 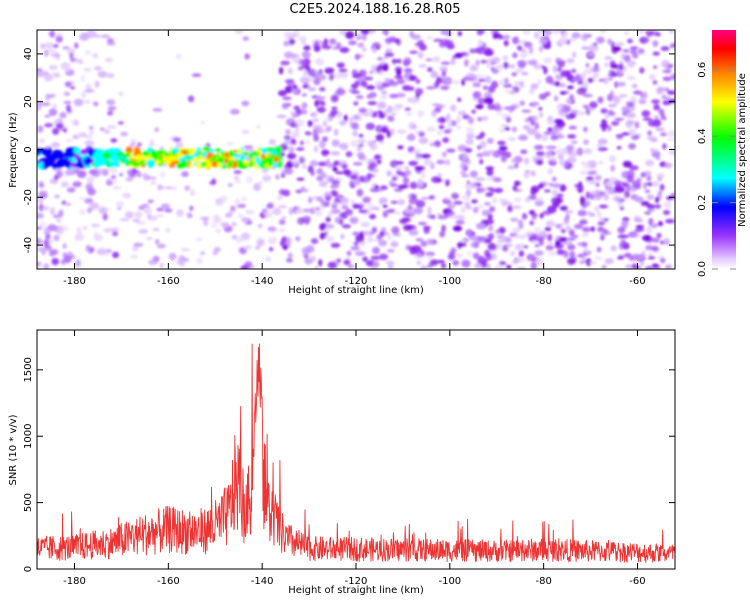 I want to click on snr-y-tick-label: 0, so click(x=28, y=569).